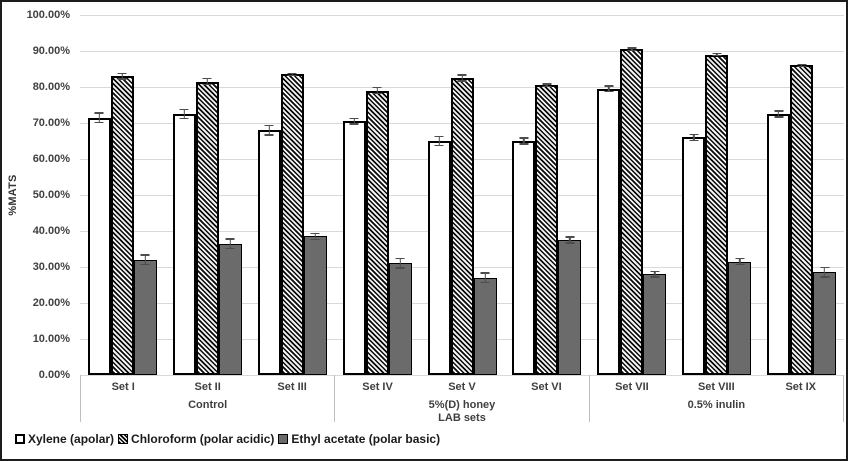 The width and height of the screenshot is (848, 461). I want to click on legend-label: Ethyl acetate (polar basic), so click(366, 439).